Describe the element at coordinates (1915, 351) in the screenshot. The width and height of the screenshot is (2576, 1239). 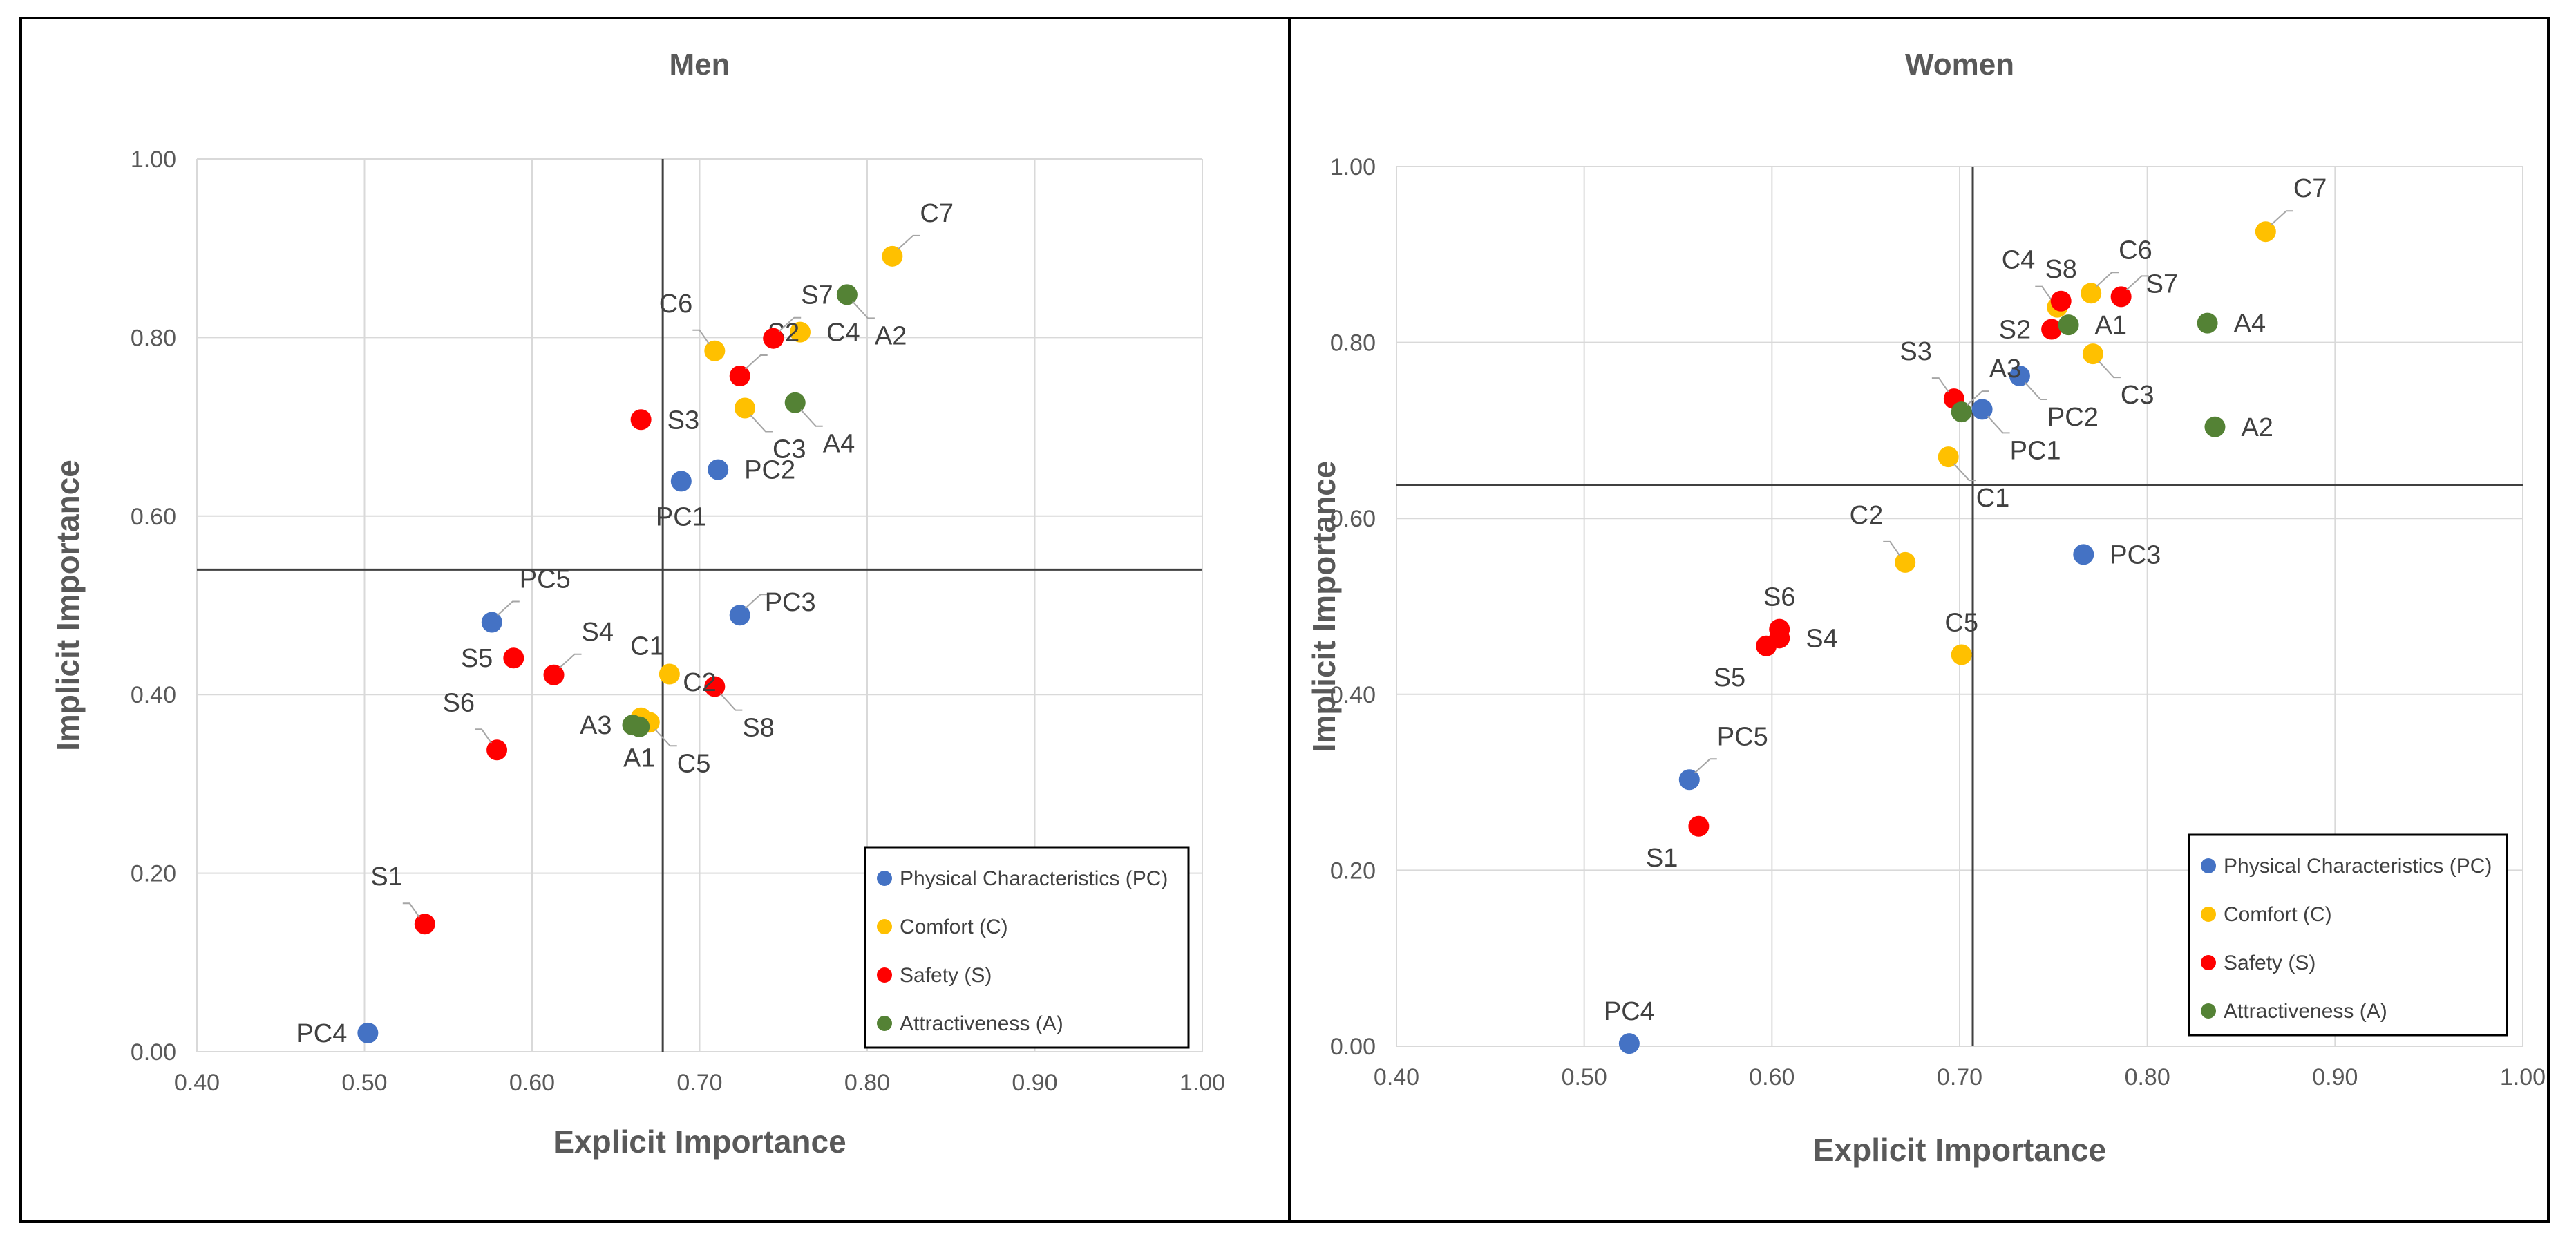
I see `women-point-label-s3: S3` at that location.